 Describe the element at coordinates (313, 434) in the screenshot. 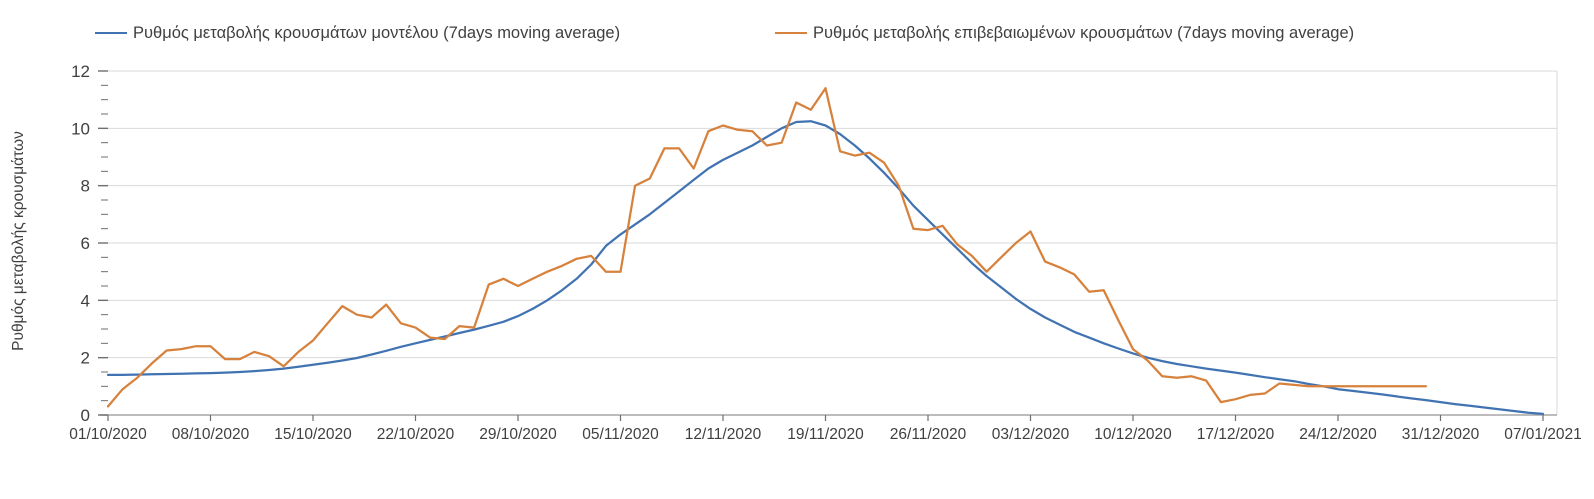

I see `x-tick-label: 15/10/2020` at that location.